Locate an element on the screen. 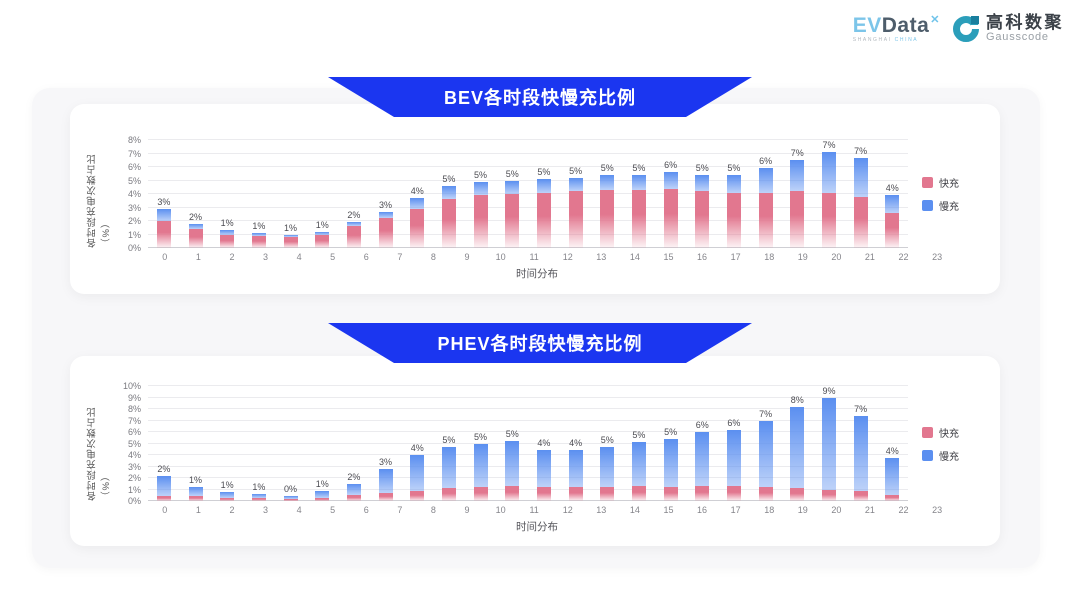 The width and height of the screenshot is (1080, 608). bar-hour-5: 1% is located at coordinates (322, 194).